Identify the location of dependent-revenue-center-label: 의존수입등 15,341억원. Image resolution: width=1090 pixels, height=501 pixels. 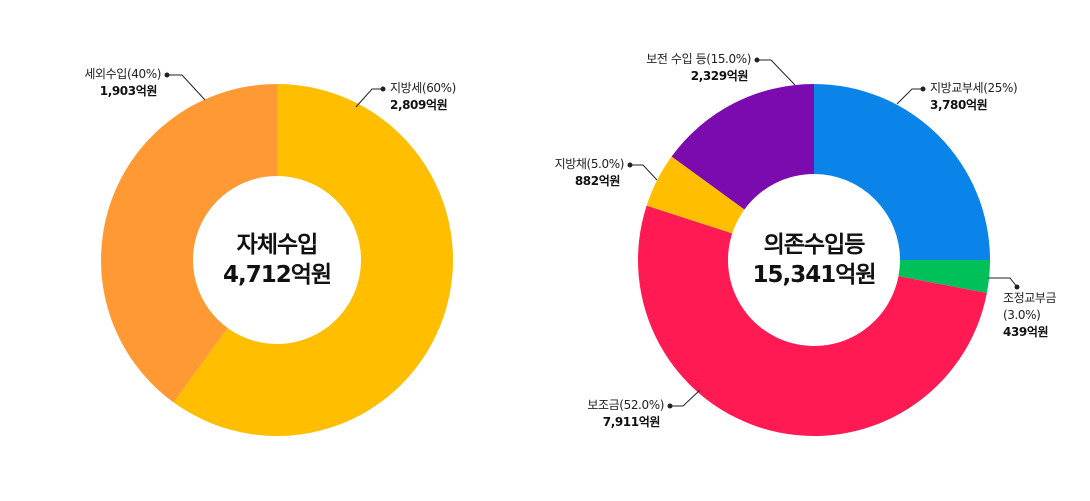
(814, 260).